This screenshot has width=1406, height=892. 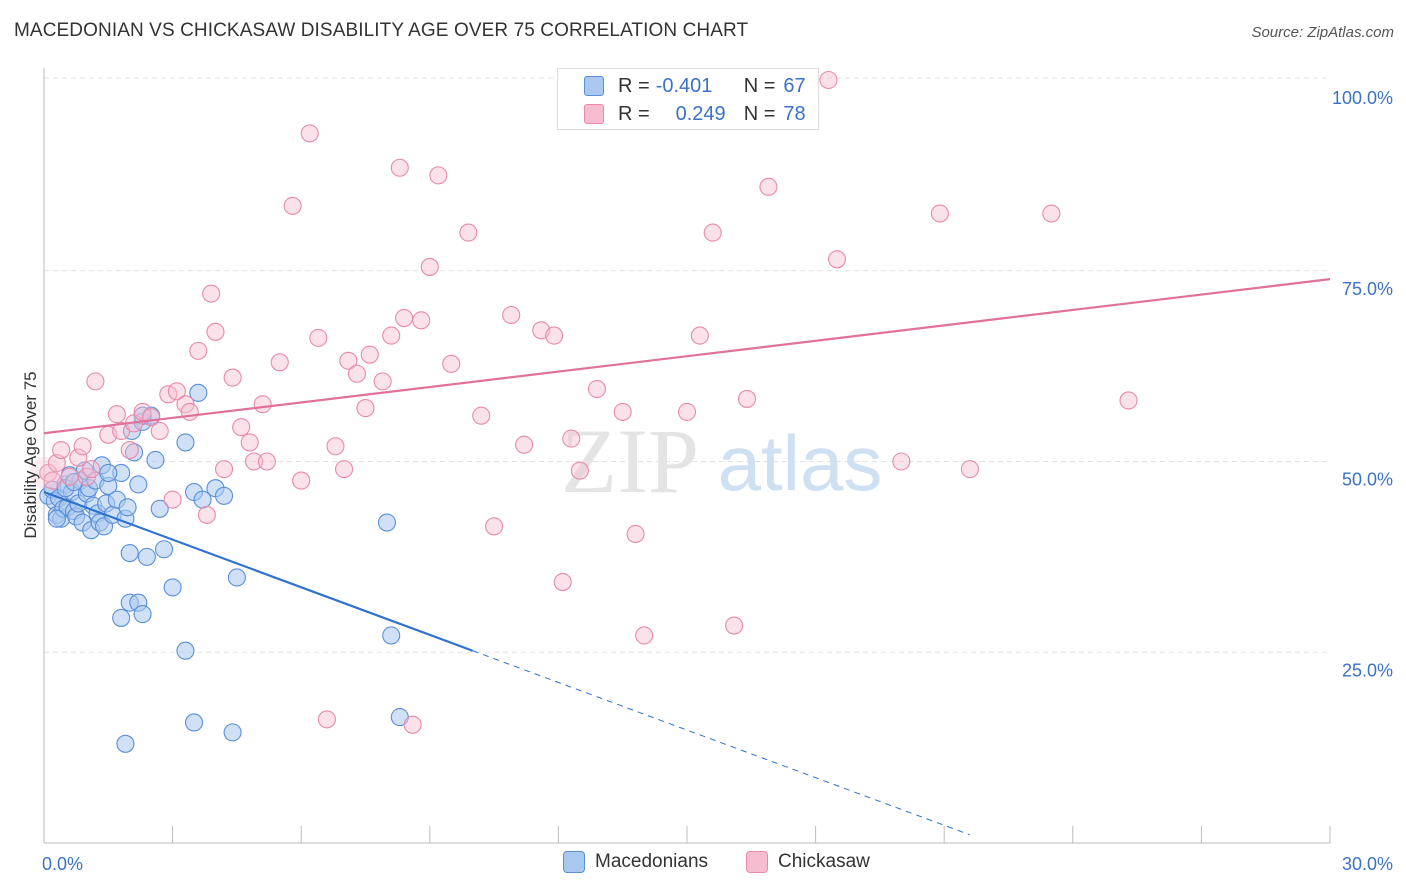 I want to click on bottom-legend-chickasaw: Chickasaw, so click(x=808, y=862).